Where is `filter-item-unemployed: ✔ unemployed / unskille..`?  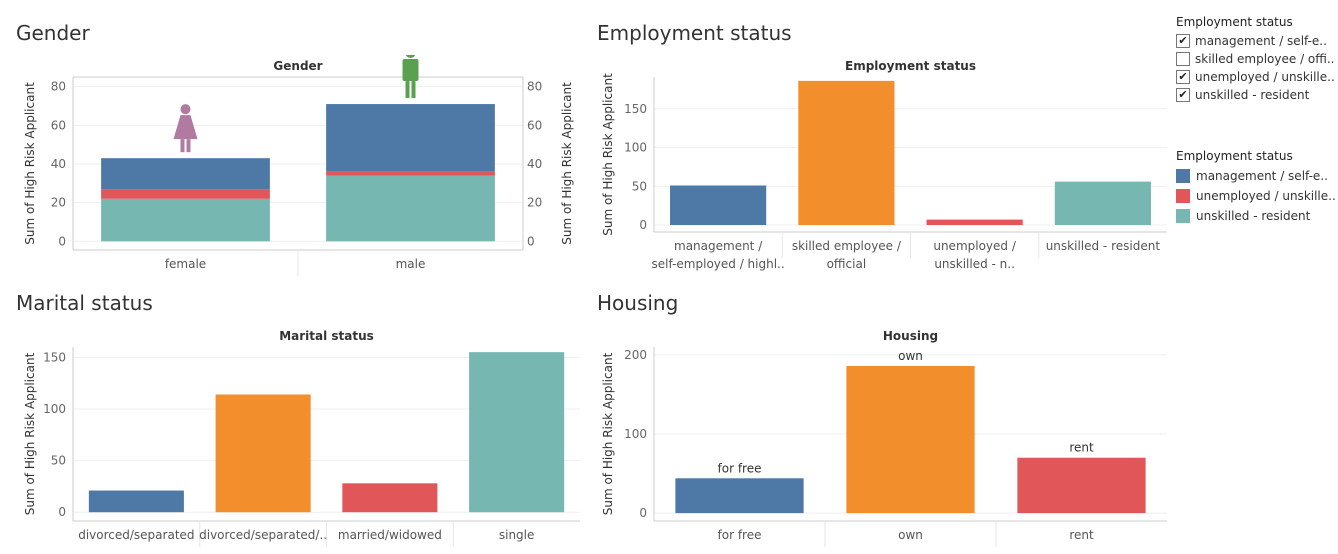
filter-item-unemployed: ✔ unemployed / unskille.. is located at coordinates (1255, 77).